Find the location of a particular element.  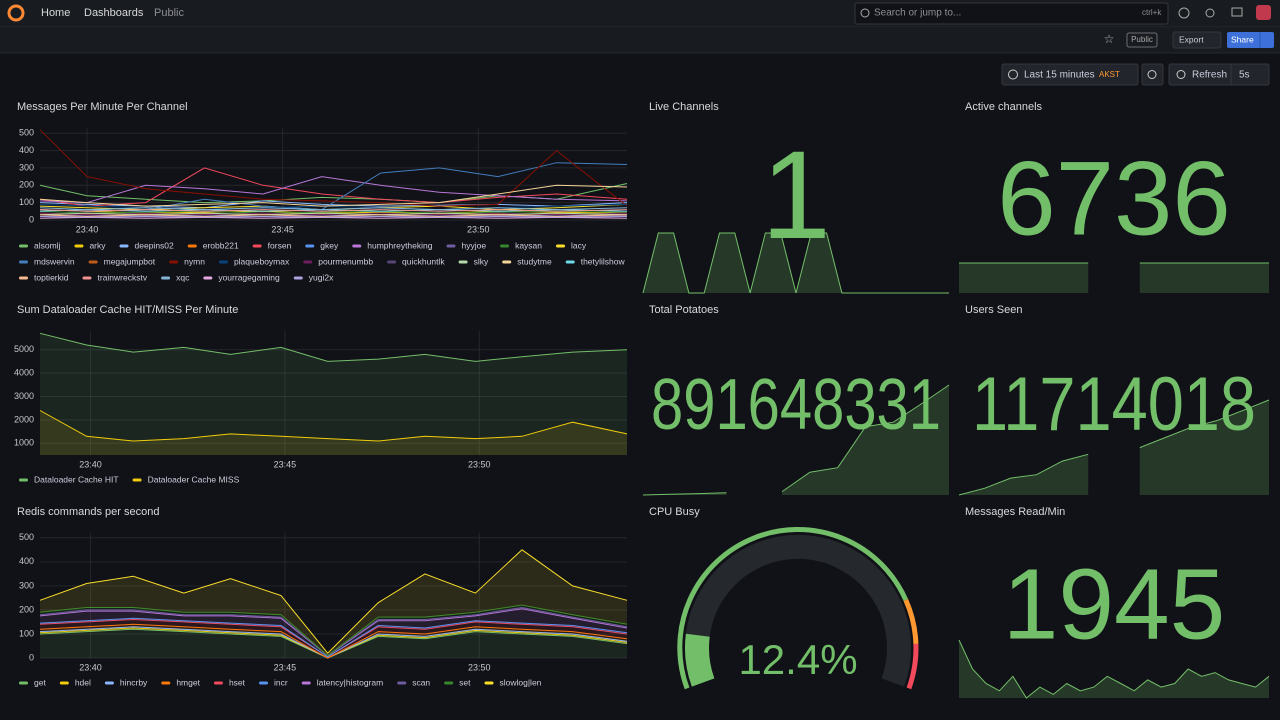

clock-icon is located at coordinates (1013, 74).